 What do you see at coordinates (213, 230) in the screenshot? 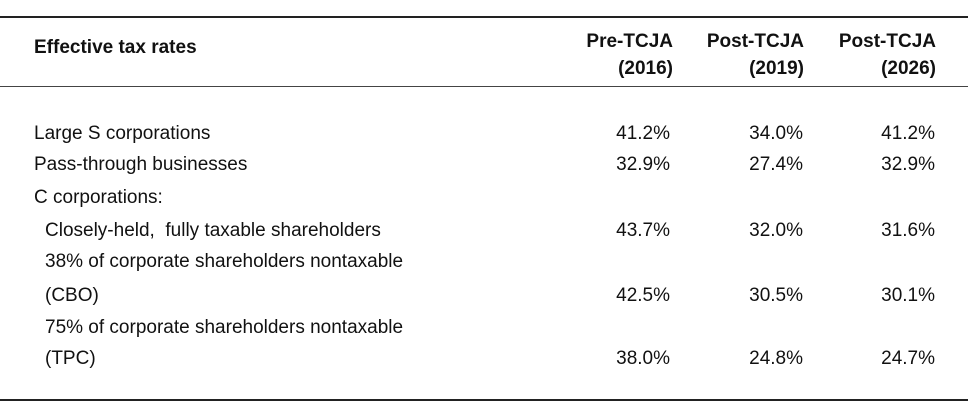
I see `row-label: Closely-held, fully taxable shareholders` at bounding box center [213, 230].